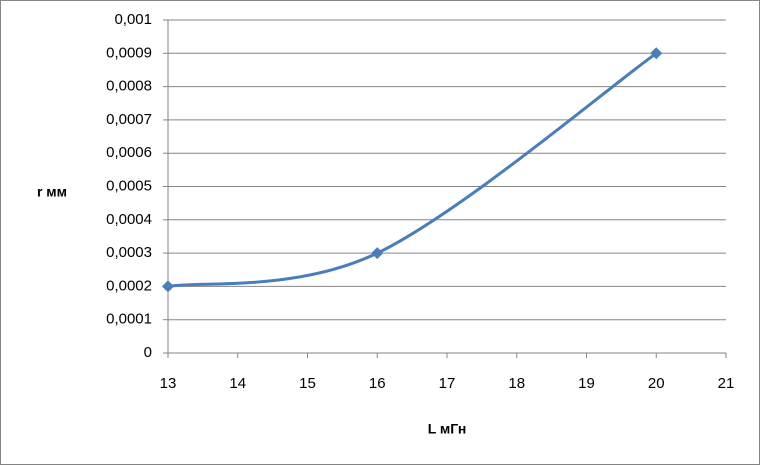 Image resolution: width=761 pixels, height=466 pixels. Describe the element at coordinates (129, 252) in the screenshot. I see `y-tick-label: 0,0003` at that location.